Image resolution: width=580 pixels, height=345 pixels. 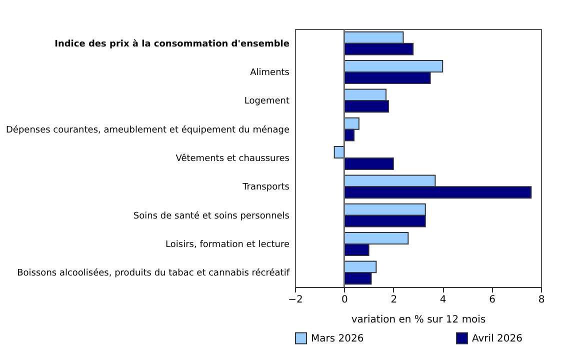 What do you see at coordinates (492, 300) in the screenshot?
I see `x-tick-label: 6` at bounding box center [492, 300].